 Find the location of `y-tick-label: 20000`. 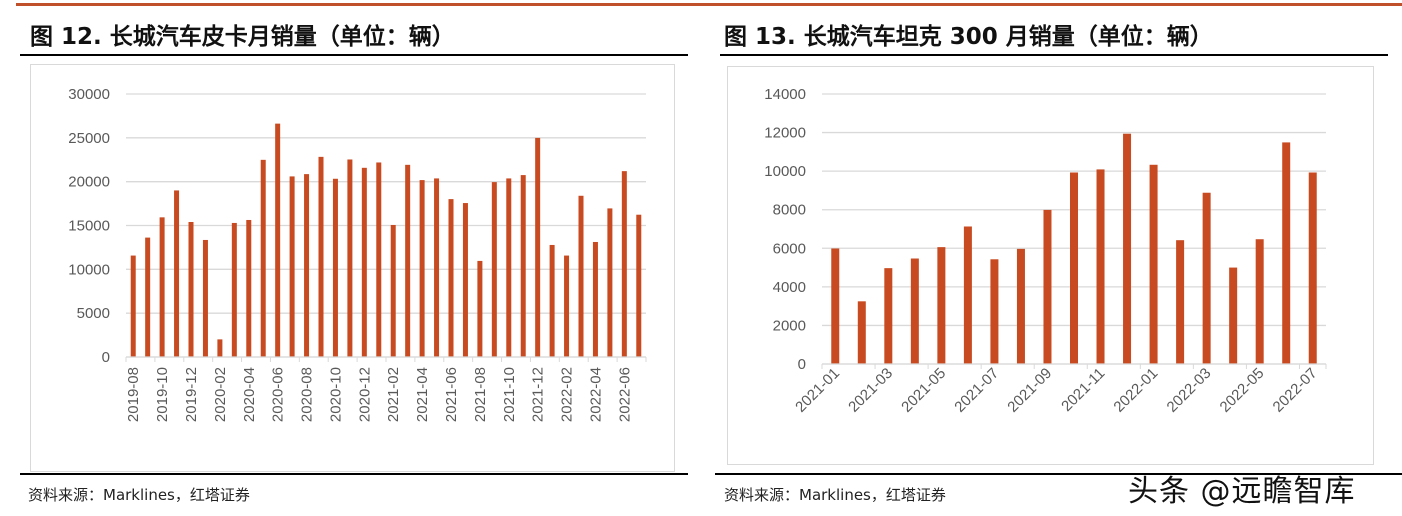

y-tick-label: 20000 is located at coordinates (89, 182).